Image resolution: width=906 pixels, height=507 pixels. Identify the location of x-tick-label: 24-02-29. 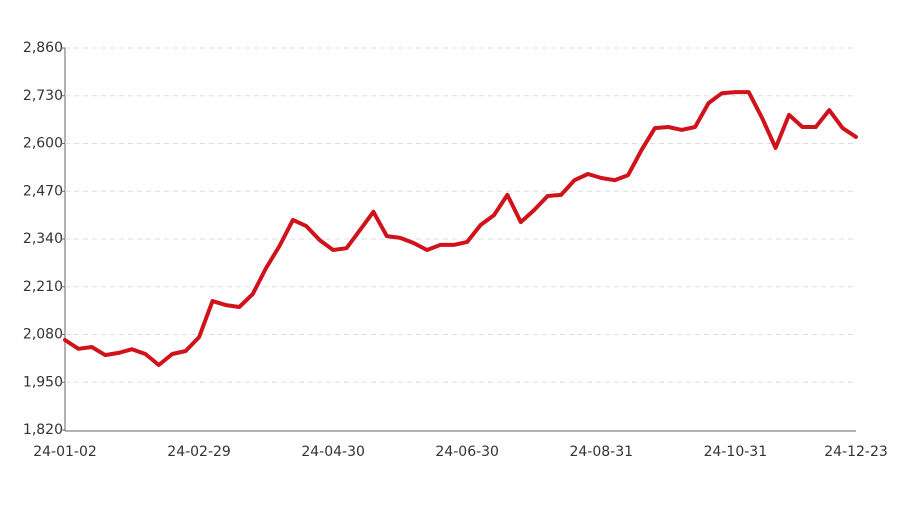
(199, 452).